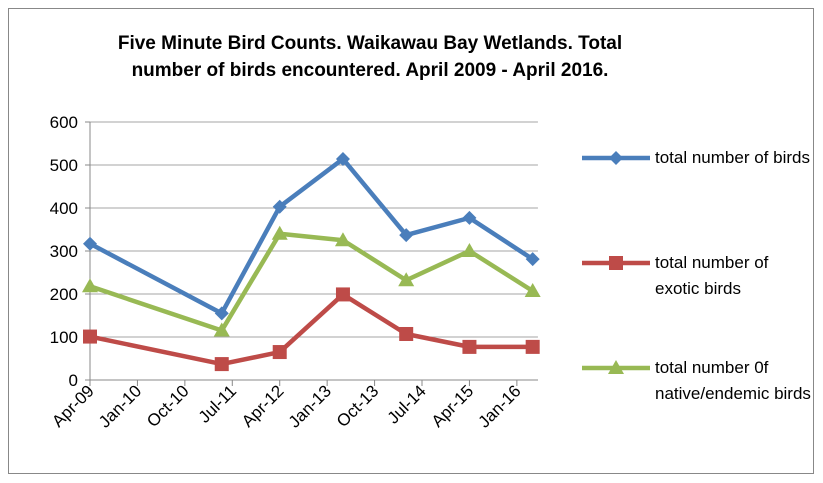 This screenshot has height=483, width=823. Describe the element at coordinates (733, 380) in the screenshot. I see `legend-label: total number 0f native/endemic birds` at that location.